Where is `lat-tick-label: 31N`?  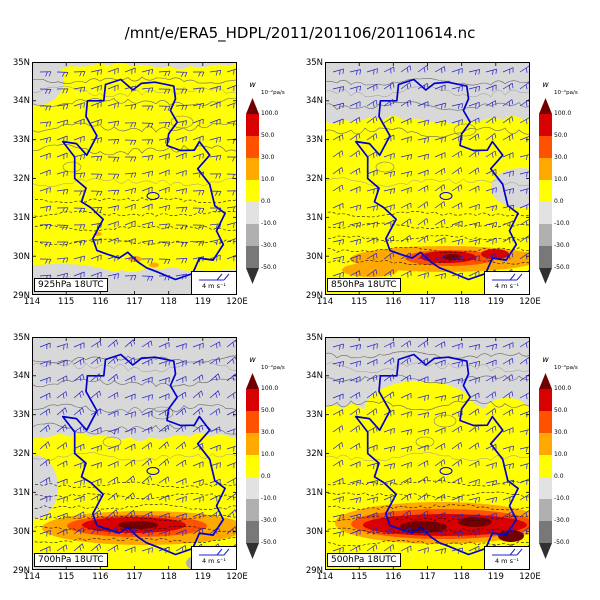
lat-tick-label: 31N is located at coordinates (21, 492).